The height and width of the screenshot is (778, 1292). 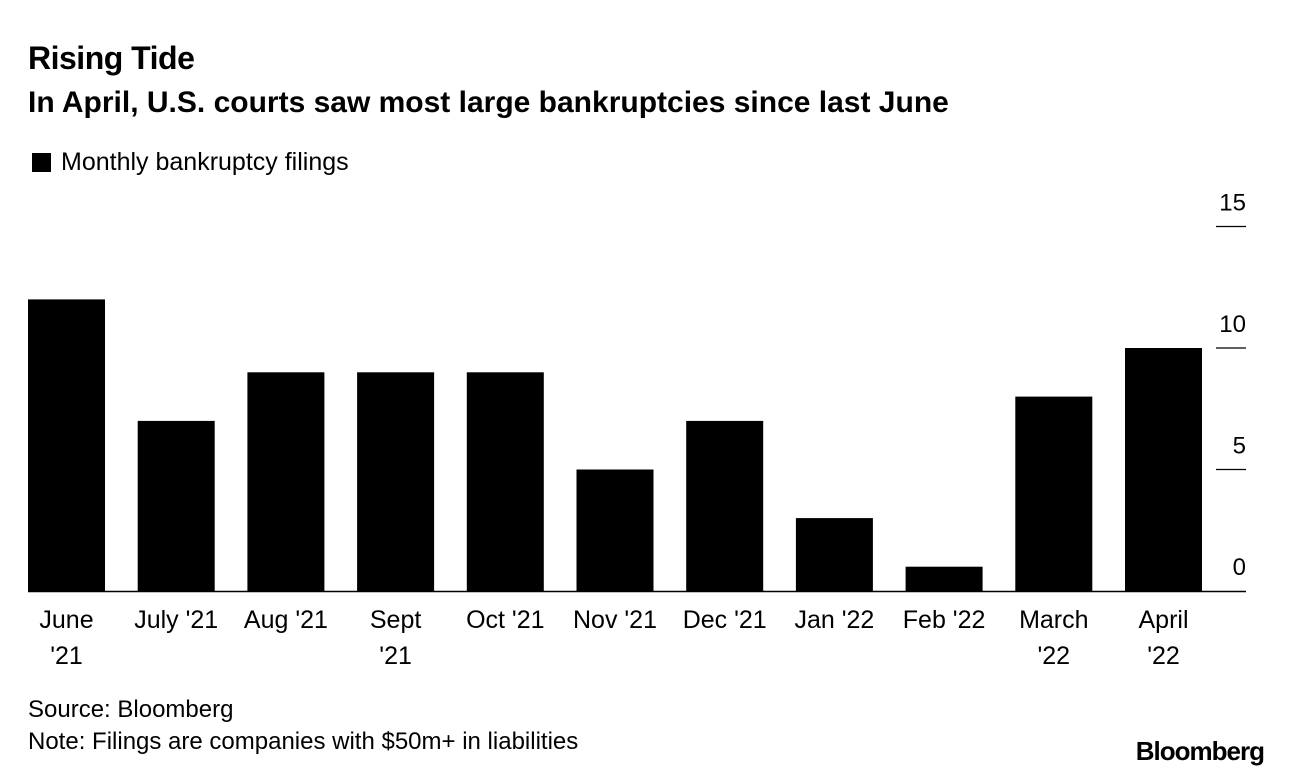 What do you see at coordinates (1239, 567) in the screenshot?
I see `y-tick-label-0: 0` at bounding box center [1239, 567].